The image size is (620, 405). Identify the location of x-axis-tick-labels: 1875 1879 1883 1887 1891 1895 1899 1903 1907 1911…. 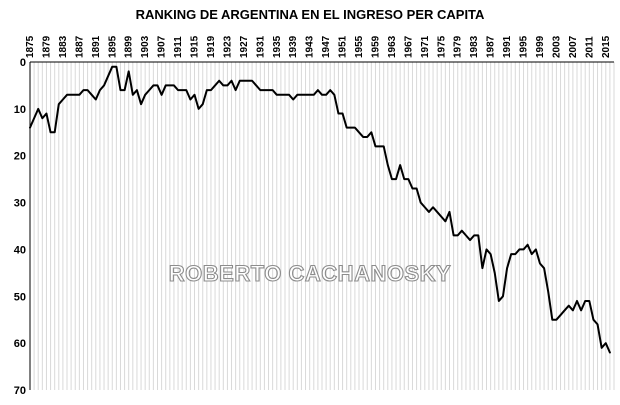
(318, 46).